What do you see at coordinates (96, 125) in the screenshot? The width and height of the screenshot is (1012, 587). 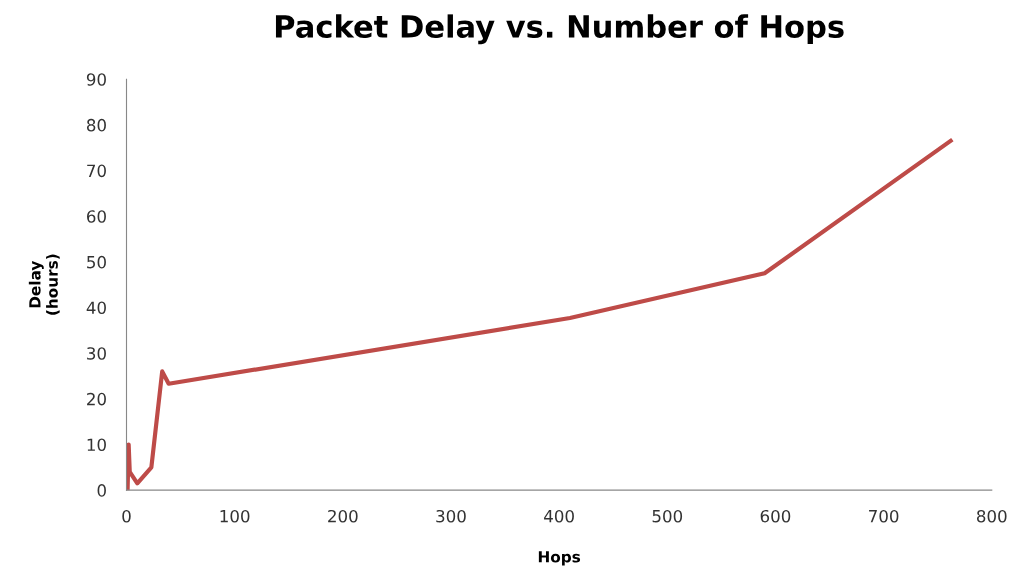 I see `y-tick-label: 80` at bounding box center [96, 125].